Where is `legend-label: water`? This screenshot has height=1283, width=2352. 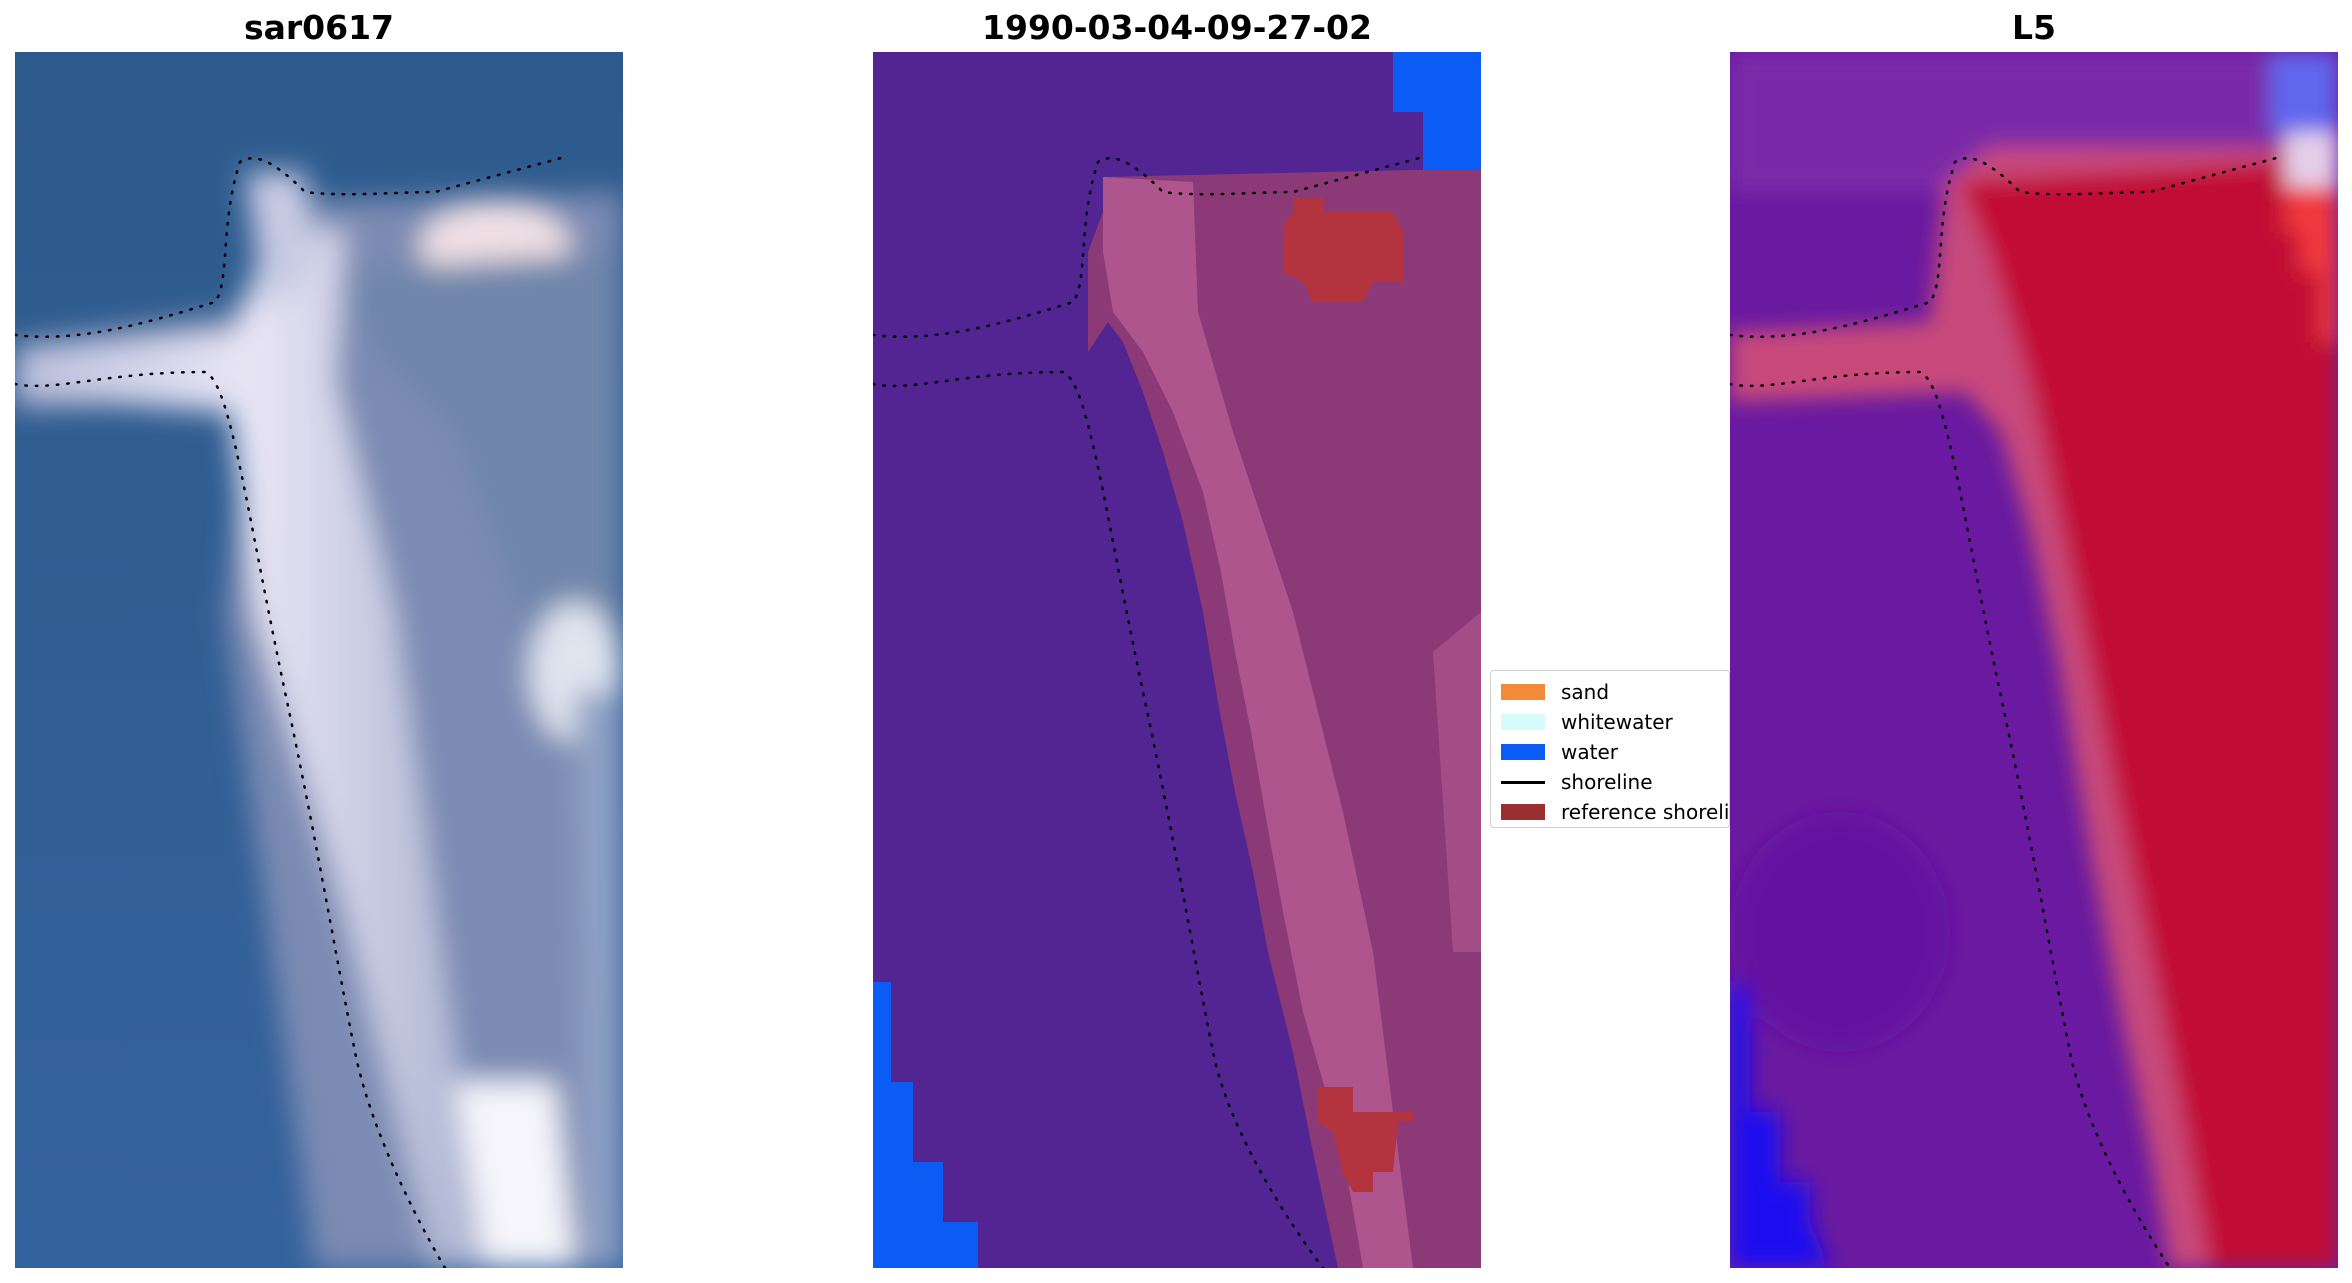 legend-label: water is located at coordinates (1589, 752).